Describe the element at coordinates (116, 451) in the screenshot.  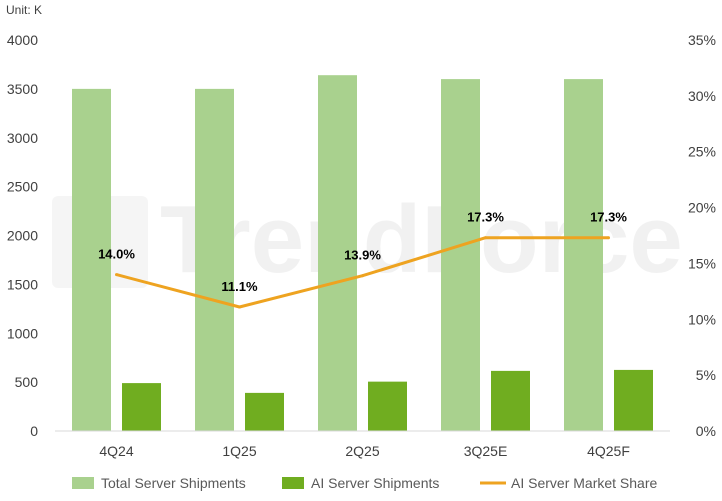
I see `x-axis-tick: 4Q24` at that location.